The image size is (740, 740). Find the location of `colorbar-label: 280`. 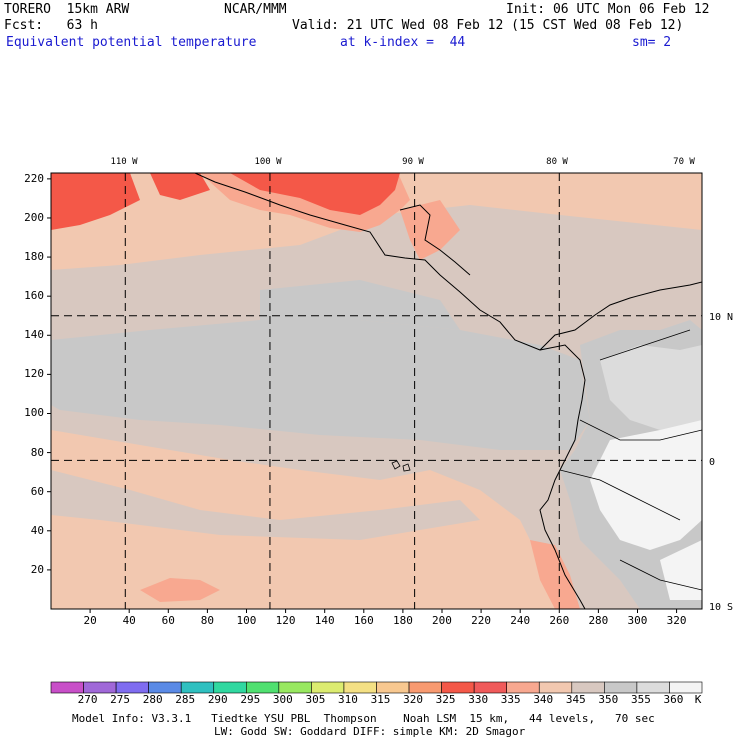

colorbar-label: 280 is located at coordinates (152, 699).